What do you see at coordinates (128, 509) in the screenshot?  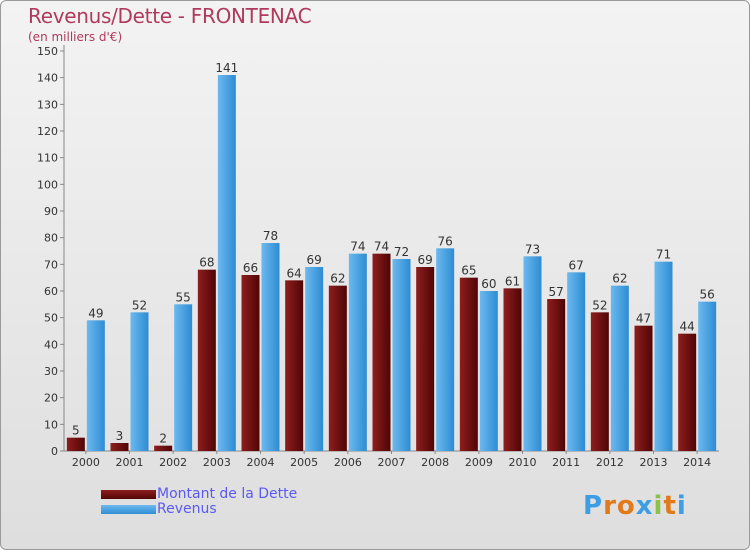 I see `legend-swatch-revenue` at bounding box center [128, 509].